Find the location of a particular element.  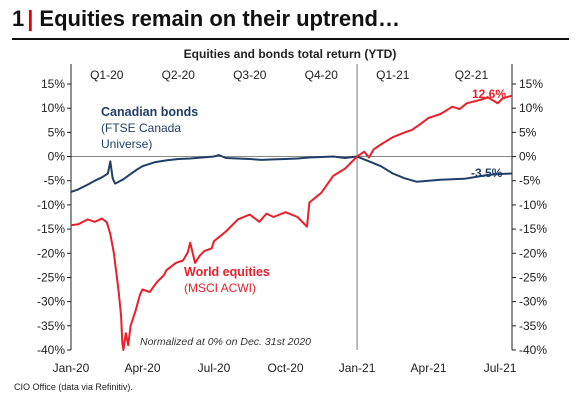

bond-legend-name: Canadian bonds is located at coordinates (149, 112).